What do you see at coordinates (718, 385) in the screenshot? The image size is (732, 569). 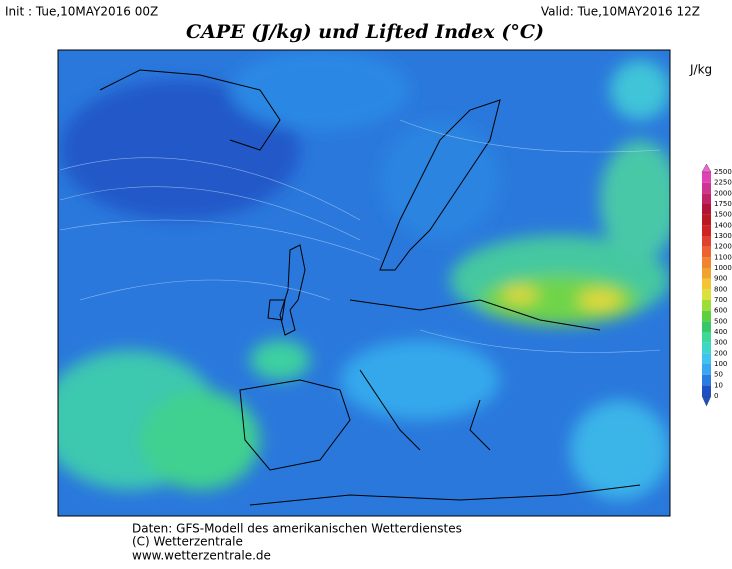 I see `colorbar-label: 10` at bounding box center [718, 385].